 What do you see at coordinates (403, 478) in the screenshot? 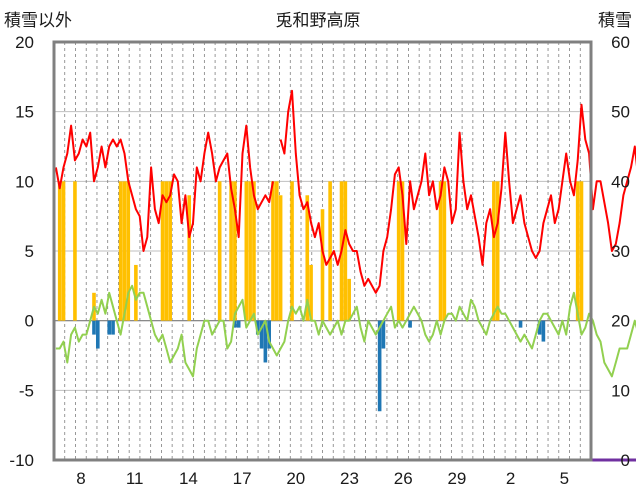
I see `x-tick-label: 26` at bounding box center [403, 478].